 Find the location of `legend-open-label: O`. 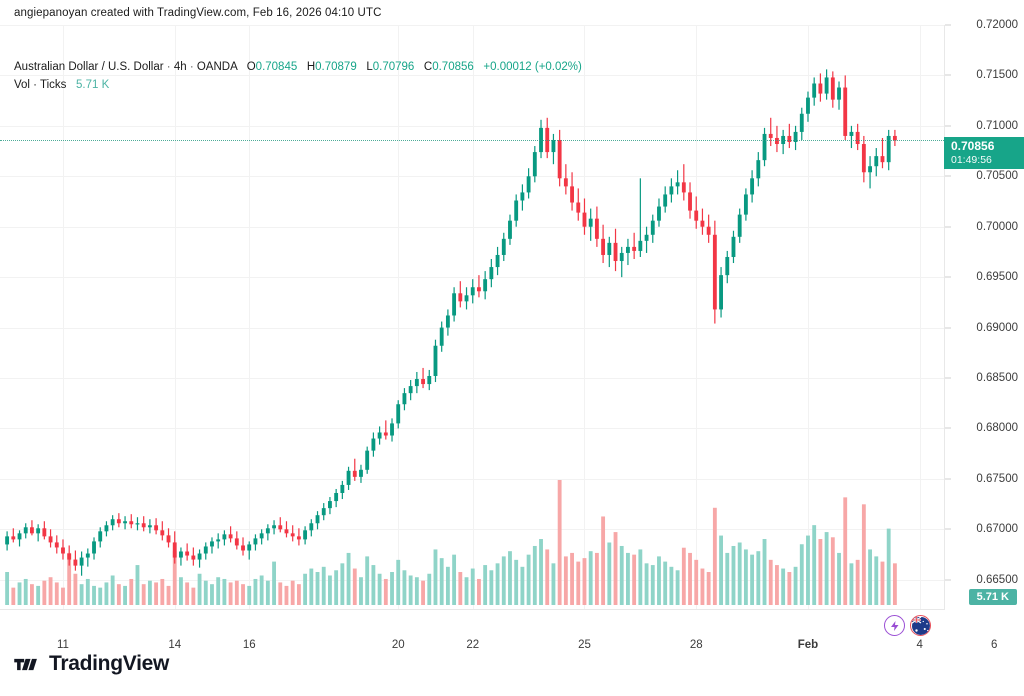

legend-open-label: O is located at coordinates (251, 67).